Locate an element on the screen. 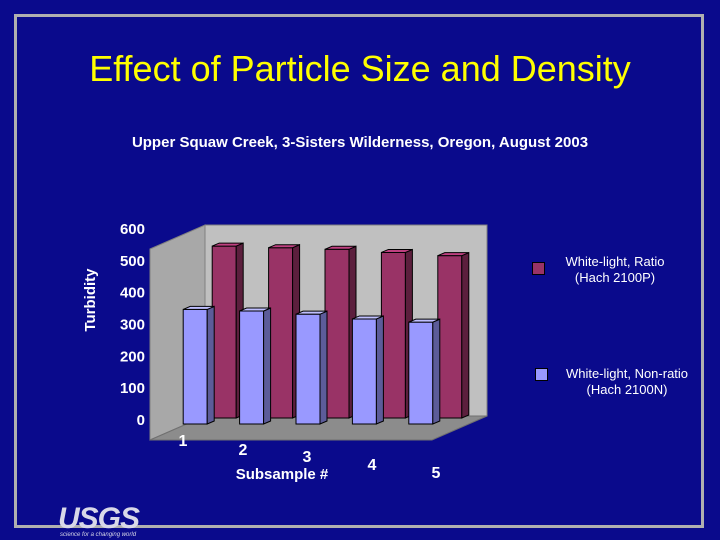 The image size is (720, 540). x-axis-label: Subsample # is located at coordinates (282, 474).